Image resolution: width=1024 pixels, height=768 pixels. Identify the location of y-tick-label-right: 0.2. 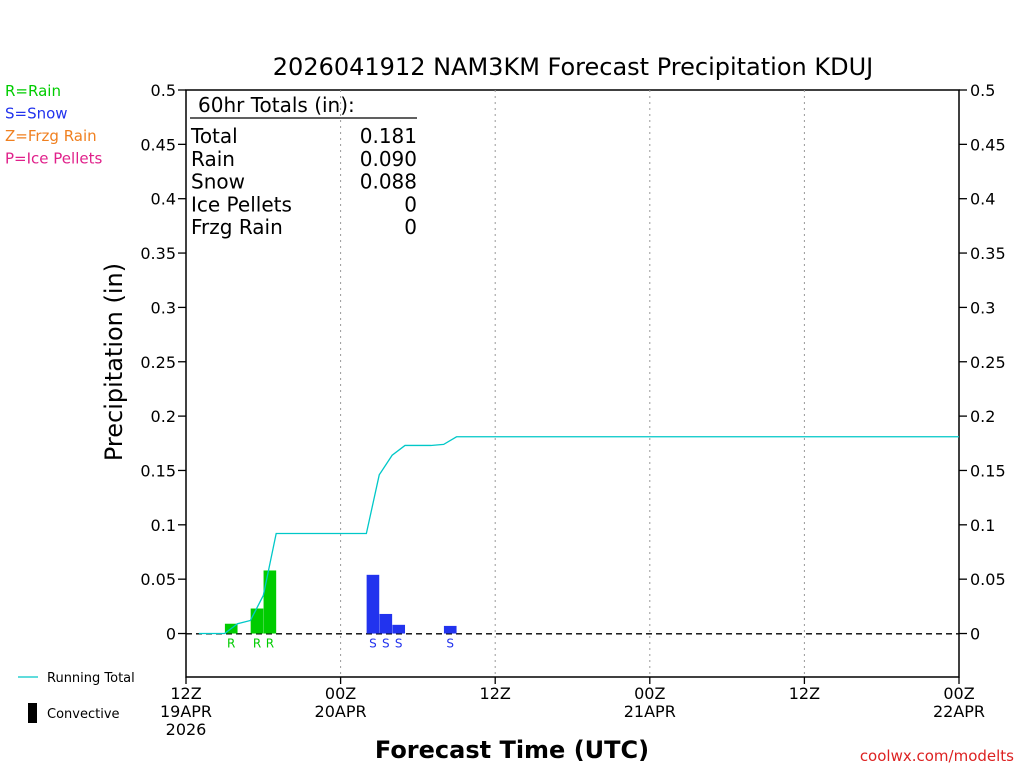
(982, 416).